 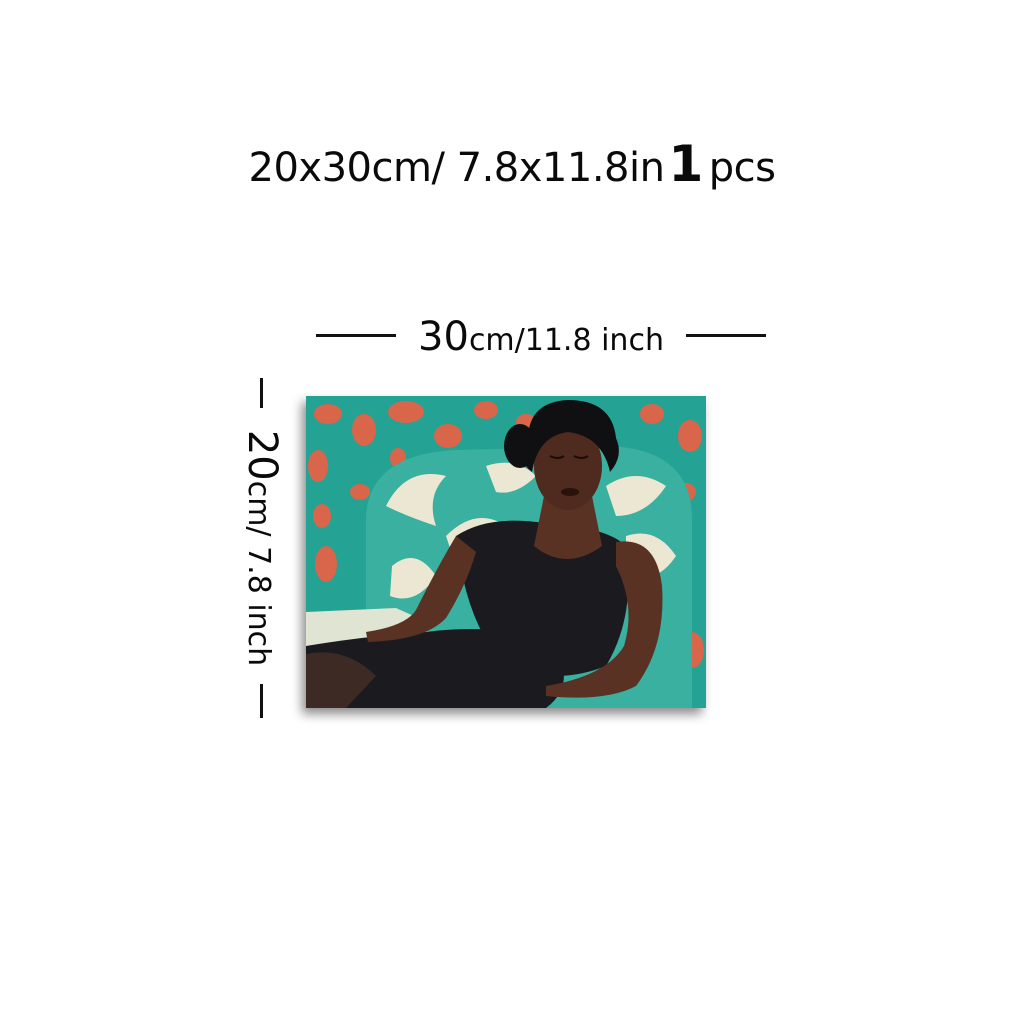 I want to click on size-label: 20x30cm/ 7.8x11.8in, so click(x=456, y=168).